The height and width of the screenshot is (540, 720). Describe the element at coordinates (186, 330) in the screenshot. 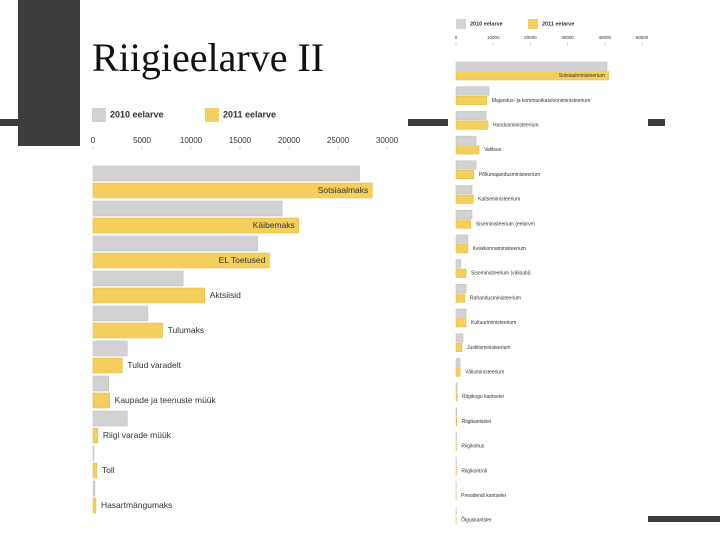

I see `category-label: Tulumaks` at that location.